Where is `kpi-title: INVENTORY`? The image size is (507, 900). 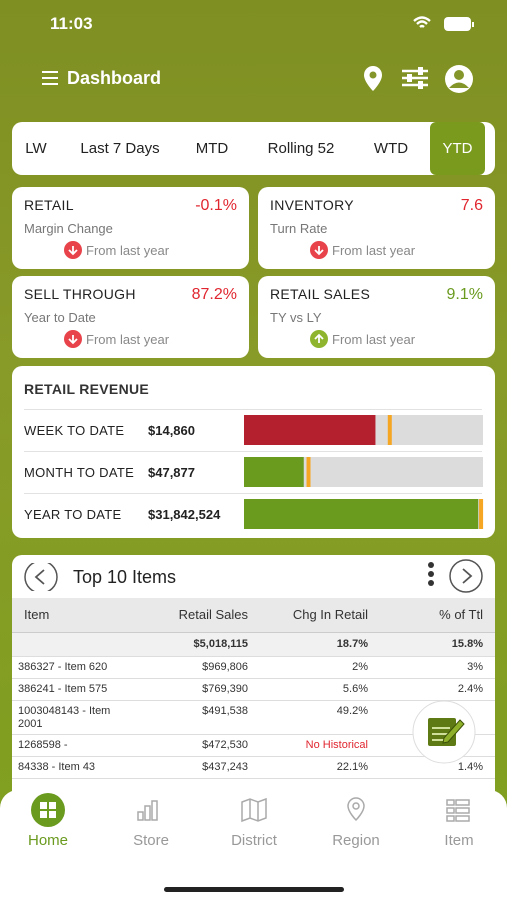 kpi-title: INVENTORY is located at coordinates (312, 205).